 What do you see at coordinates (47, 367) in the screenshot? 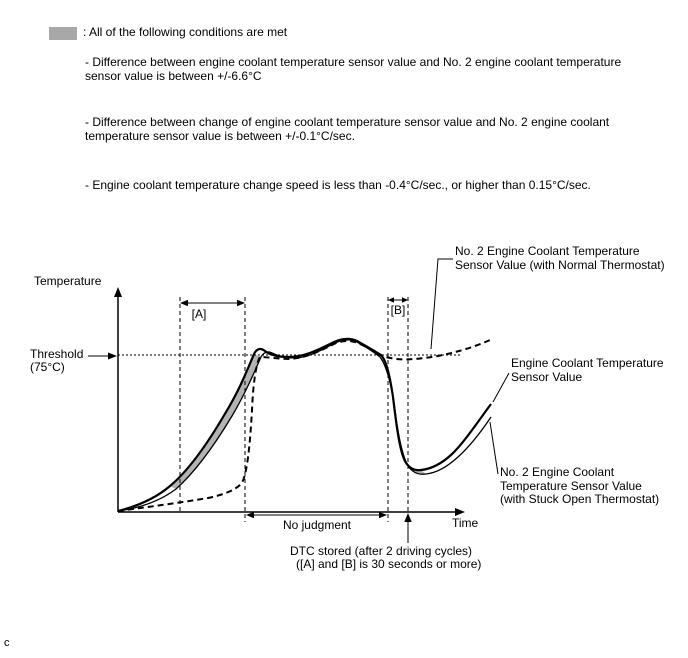
I see `threshold-label-line2: (75°C)` at bounding box center [47, 367].